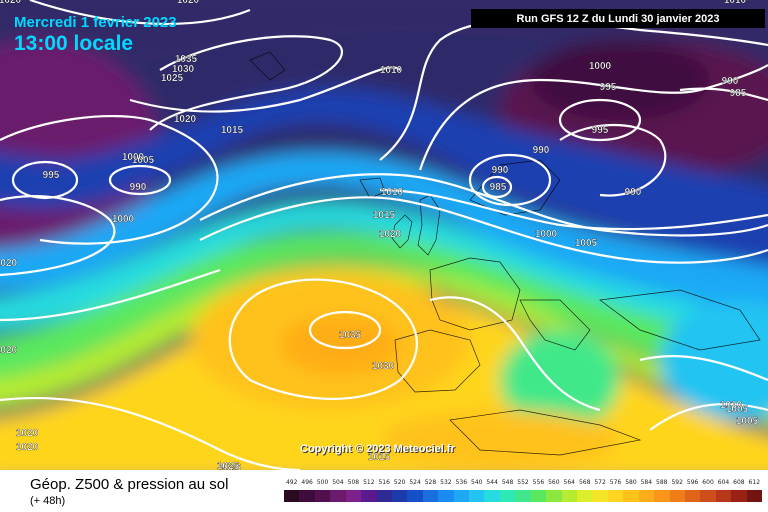 This screenshot has width=768, height=512. Describe the element at coordinates (183, 69) in the screenshot. I see `isobar-label: 1030` at that location.